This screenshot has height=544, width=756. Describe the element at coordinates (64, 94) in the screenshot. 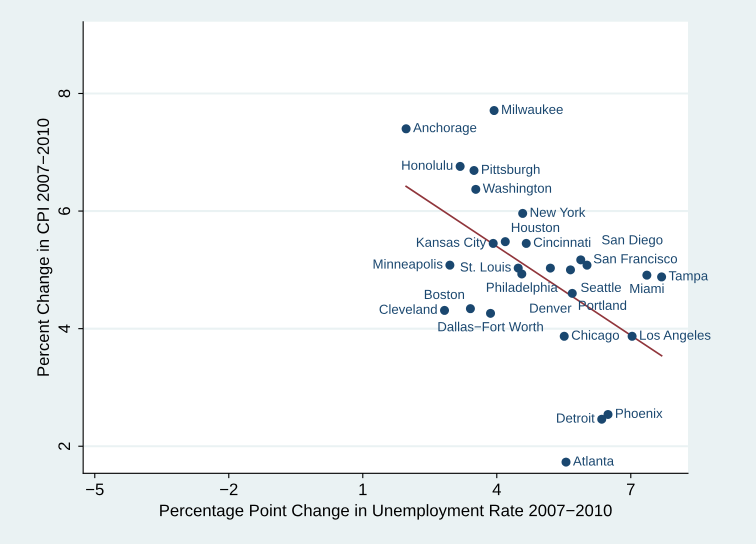

I see `y-tick-label: 8` at that location.